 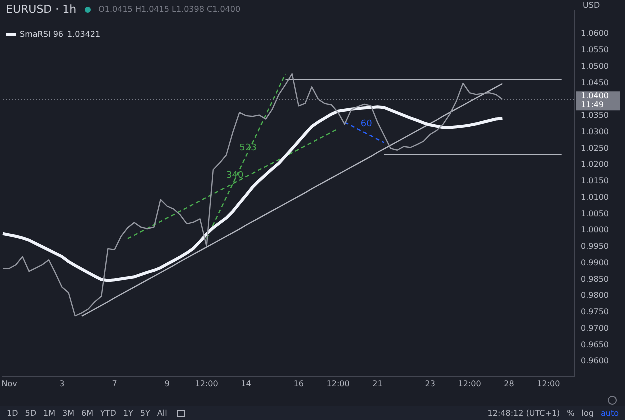 I want to click on text: 1M, so click(x=50, y=413).